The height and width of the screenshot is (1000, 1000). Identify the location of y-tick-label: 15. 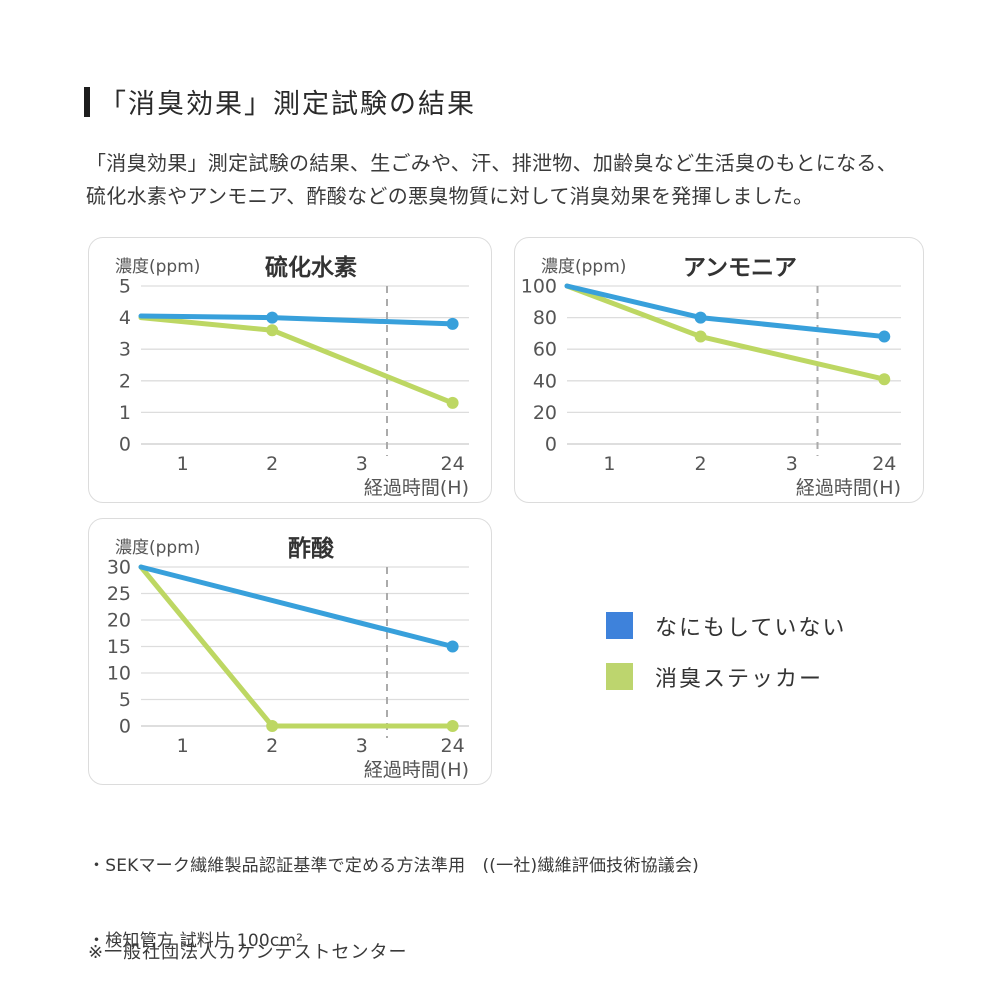
(119, 647).